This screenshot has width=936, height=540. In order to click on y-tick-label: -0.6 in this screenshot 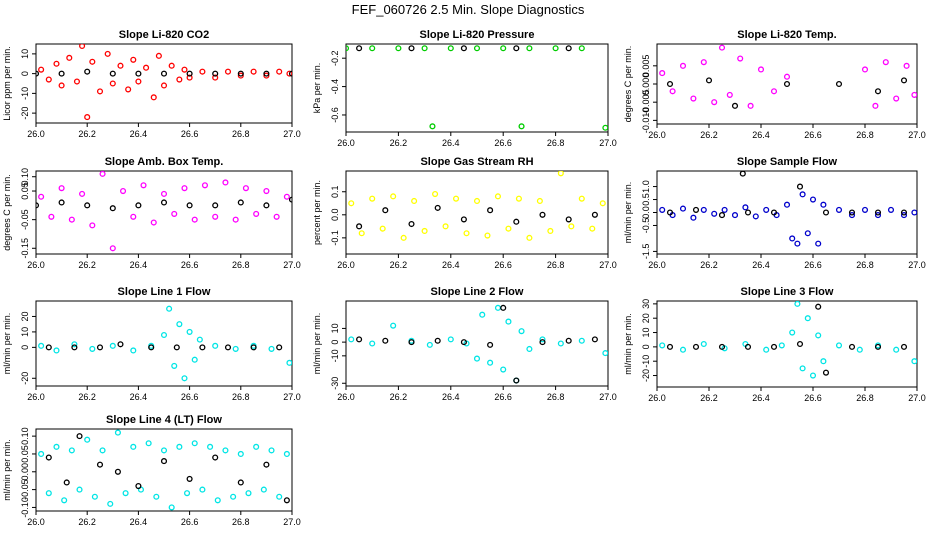, I will do `click(335, 115)`.